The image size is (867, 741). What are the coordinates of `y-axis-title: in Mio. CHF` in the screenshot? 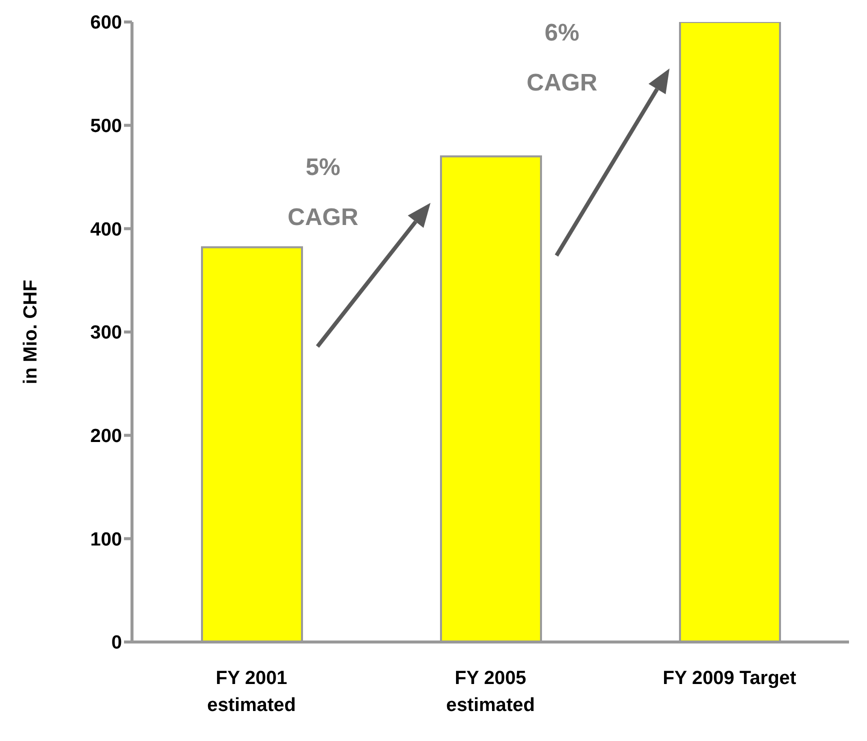 It's located at (31, 332).